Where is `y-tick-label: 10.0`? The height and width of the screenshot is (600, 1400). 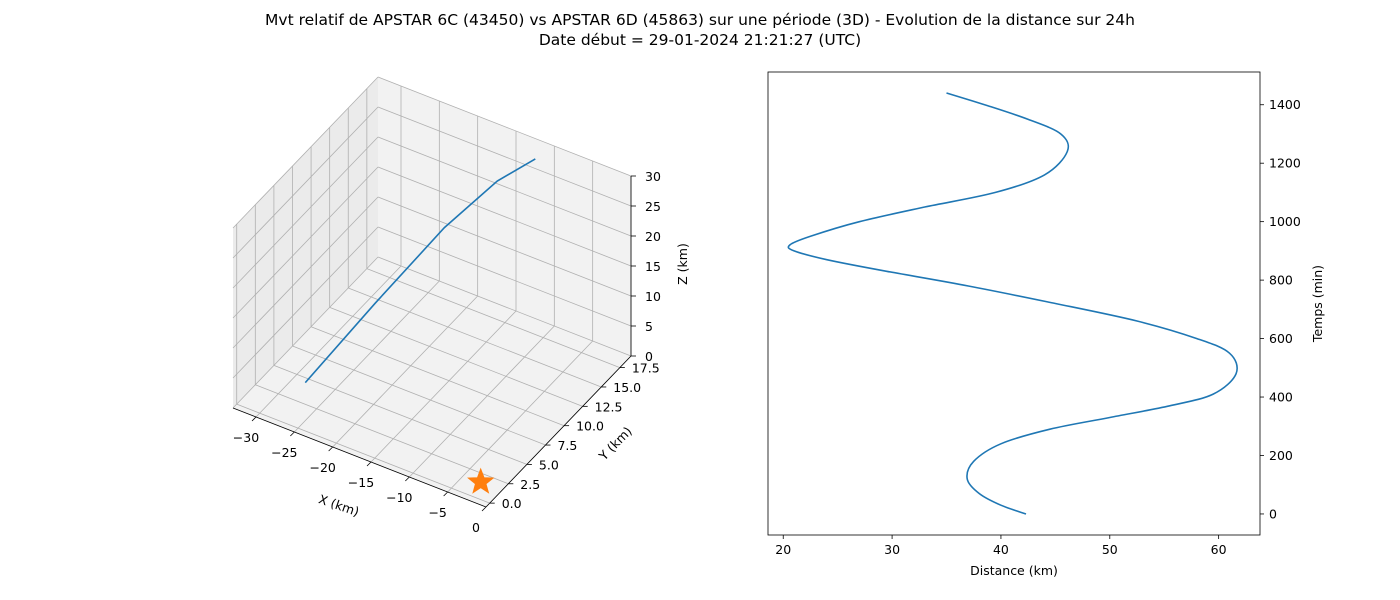
y-tick-label: 10.0 is located at coordinates (590, 426).